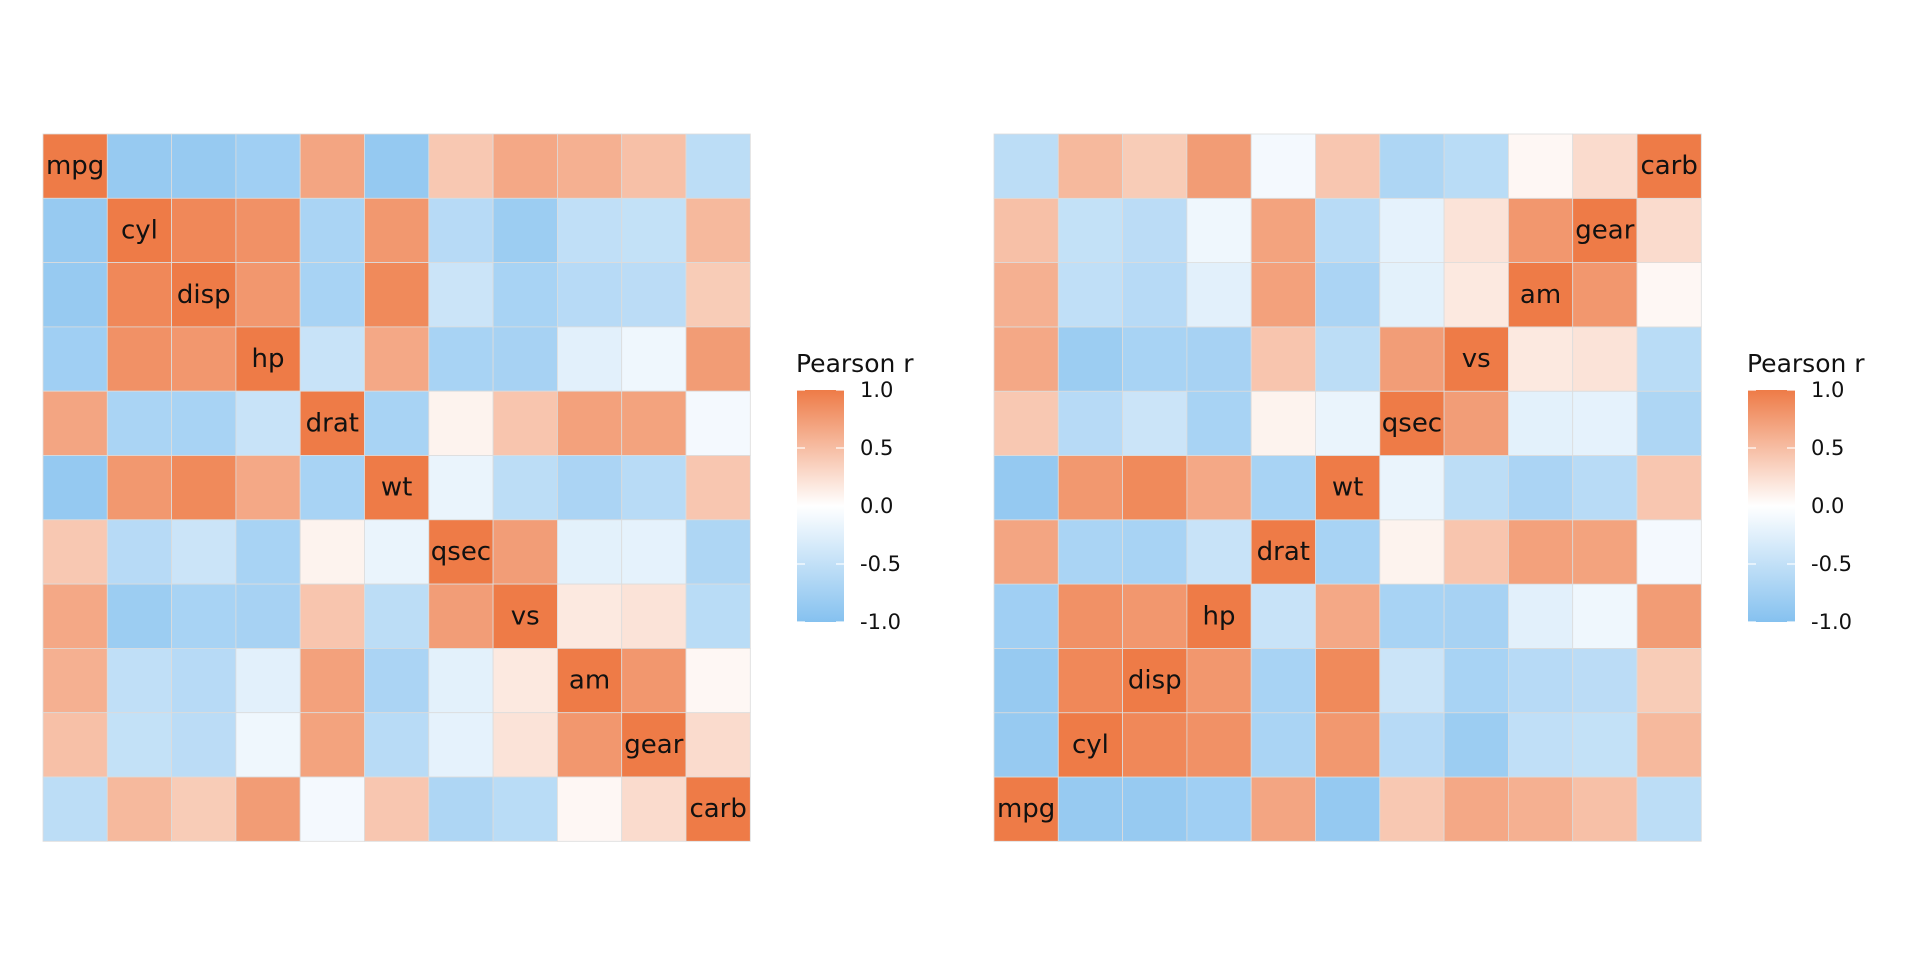 This screenshot has width=1920, height=960. Describe the element at coordinates (332, 359) in the screenshot. I see `heatmap-cell-hp-drat` at that location.